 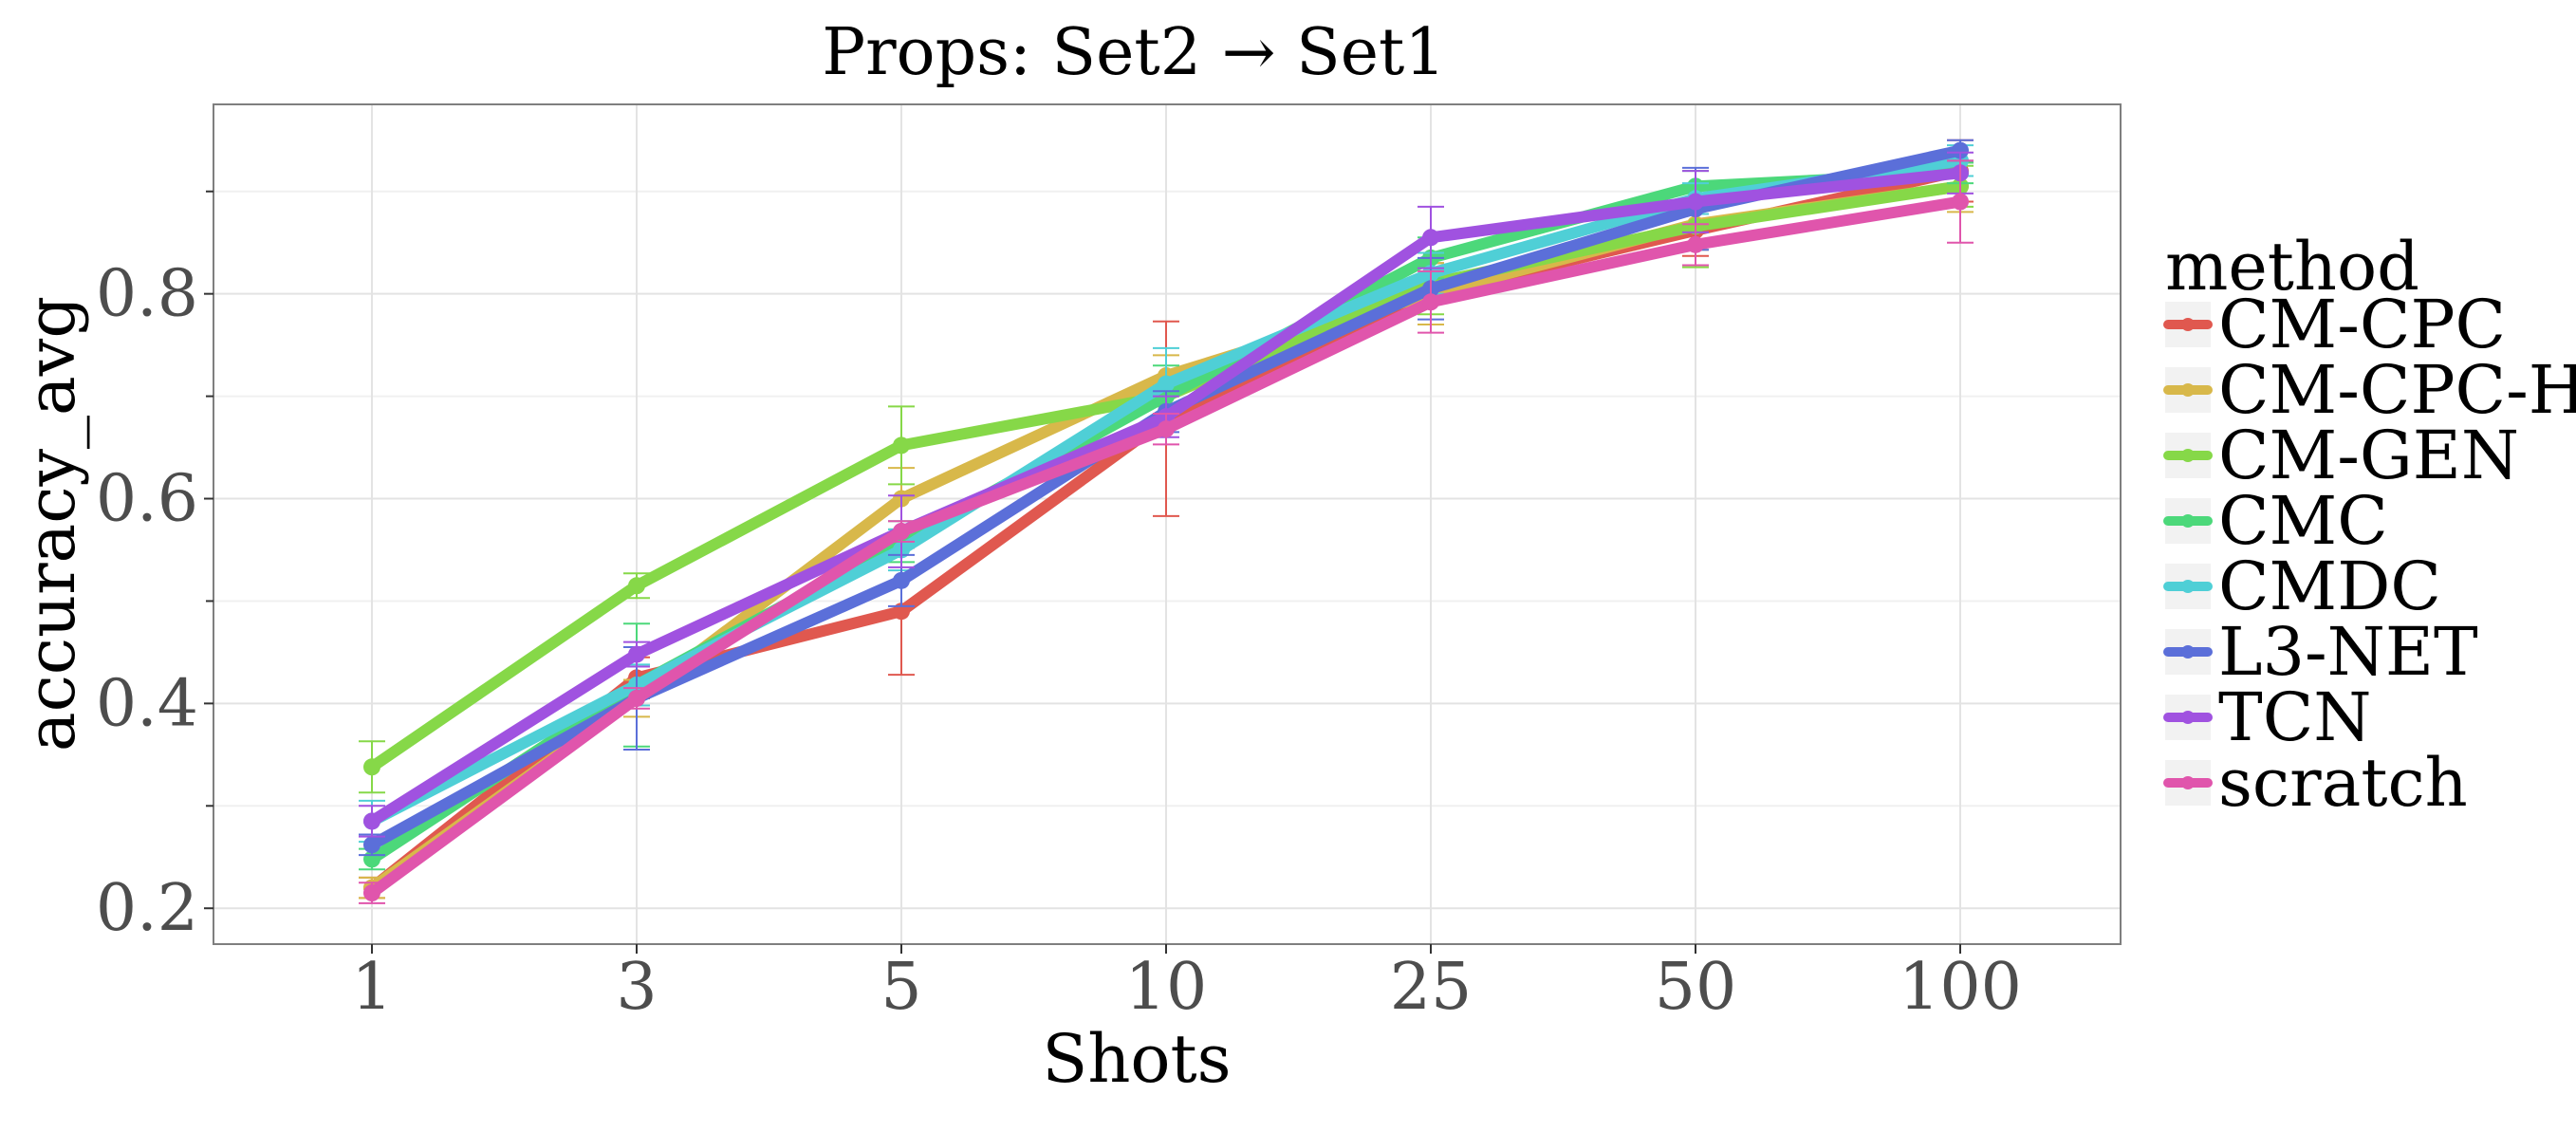 What do you see at coordinates (1431, 987) in the screenshot?
I see `x-tick-label: 25` at bounding box center [1431, 987].